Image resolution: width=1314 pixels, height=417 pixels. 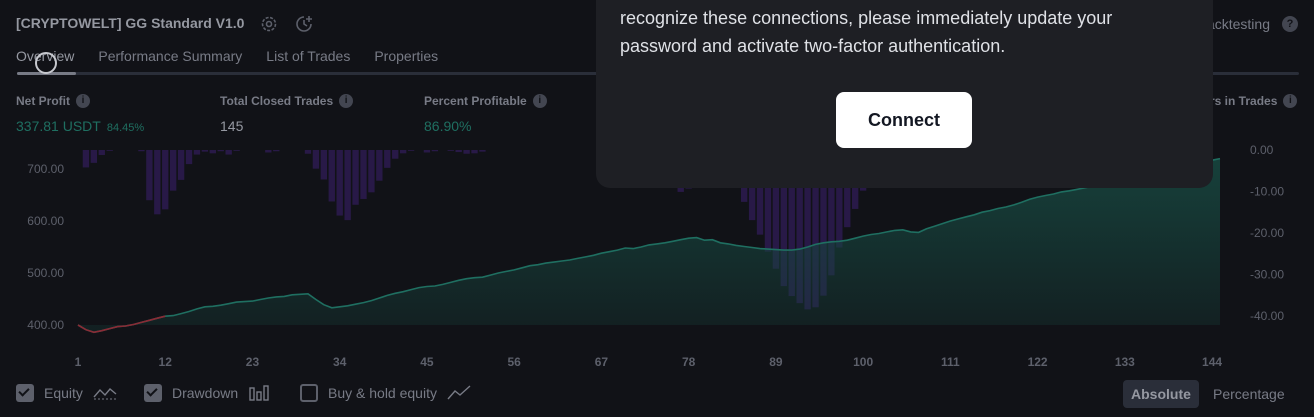 I want to click on x-axis-tick: 1, so click(x=78, y=362).